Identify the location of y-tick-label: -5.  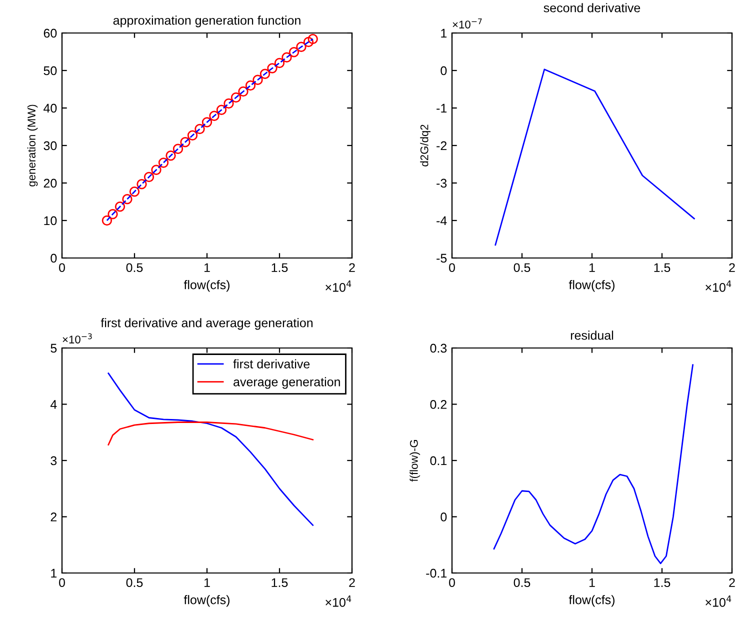
(441, 258).